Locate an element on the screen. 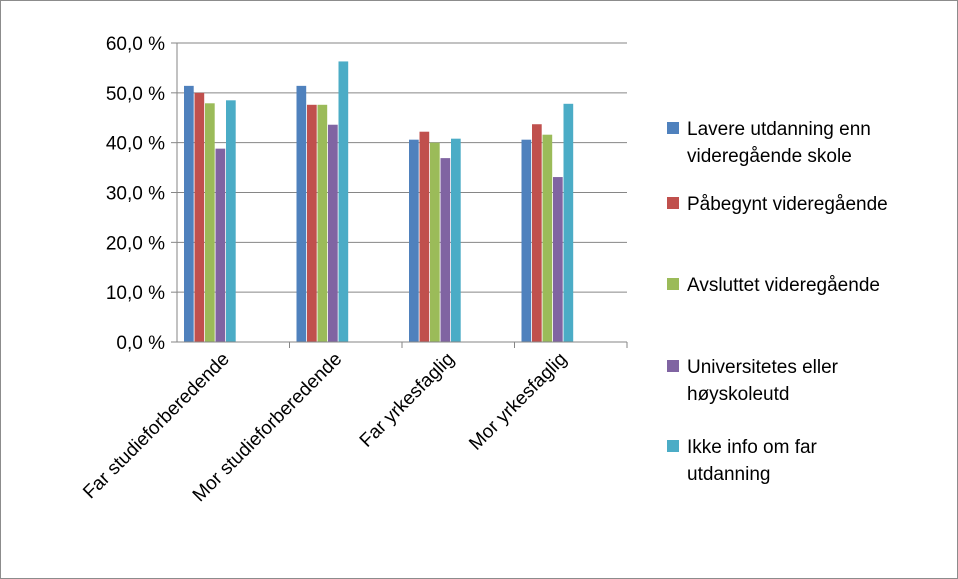 Image resolution: width=958 pixels, height=579 pixels. y-tick-label: 30,0 % is located at coordinates (135, 194).